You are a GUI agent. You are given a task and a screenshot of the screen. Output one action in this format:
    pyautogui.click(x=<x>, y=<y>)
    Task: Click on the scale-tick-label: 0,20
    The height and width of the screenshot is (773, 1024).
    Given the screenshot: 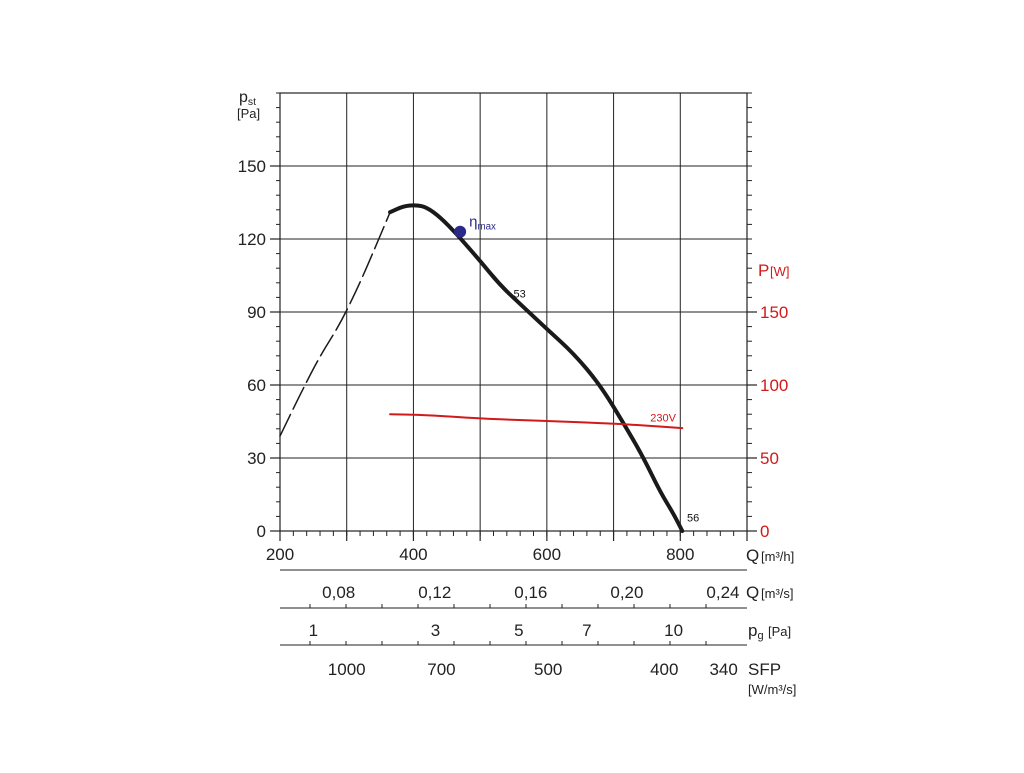 What is the action you would take?
    pyautogui.click(x=626, y=592)
    